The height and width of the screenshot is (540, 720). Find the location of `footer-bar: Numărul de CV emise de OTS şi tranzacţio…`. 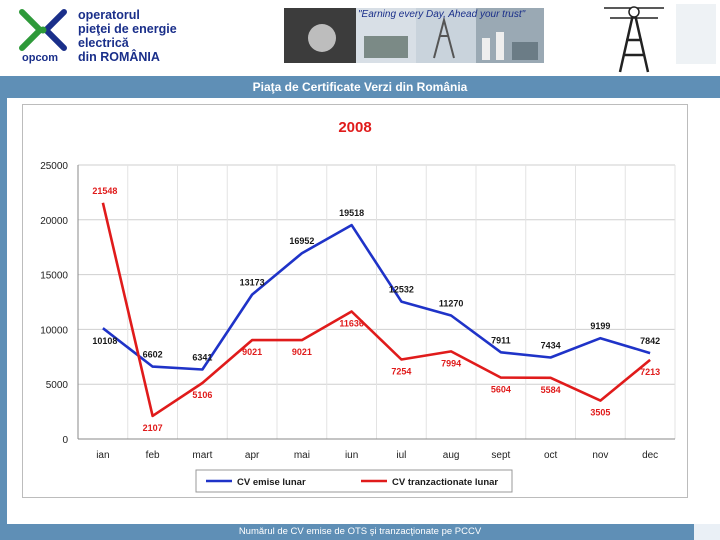

footer-bar: Numărul de CV emise de OTS şi tranzacţio… is located at coordinates (360, 532).